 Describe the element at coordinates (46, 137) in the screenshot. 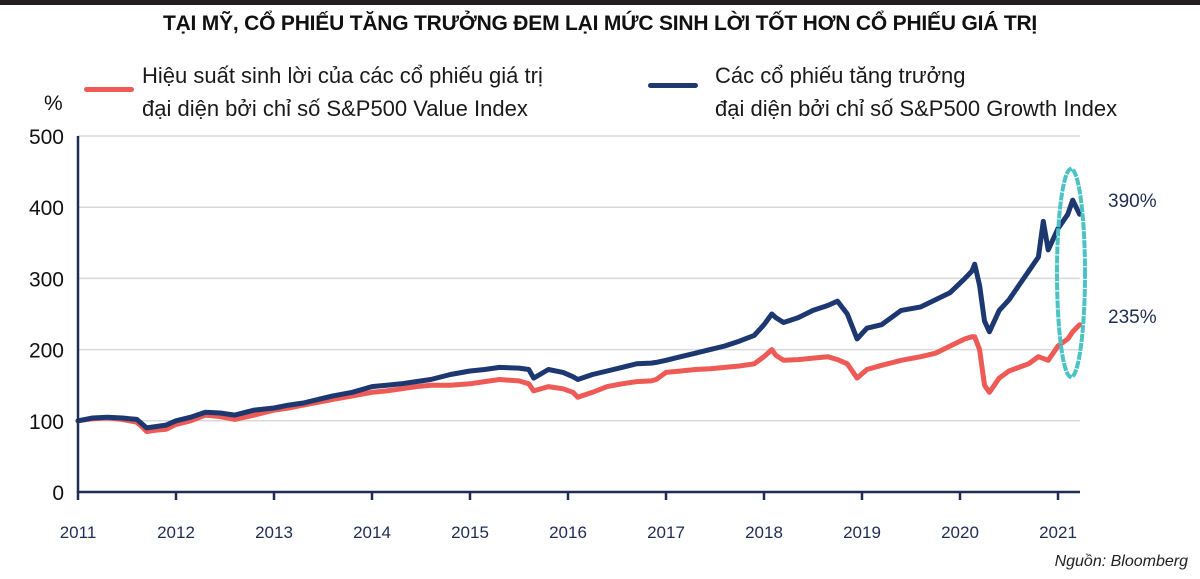

I see `y-tick-label: 500` at that location.